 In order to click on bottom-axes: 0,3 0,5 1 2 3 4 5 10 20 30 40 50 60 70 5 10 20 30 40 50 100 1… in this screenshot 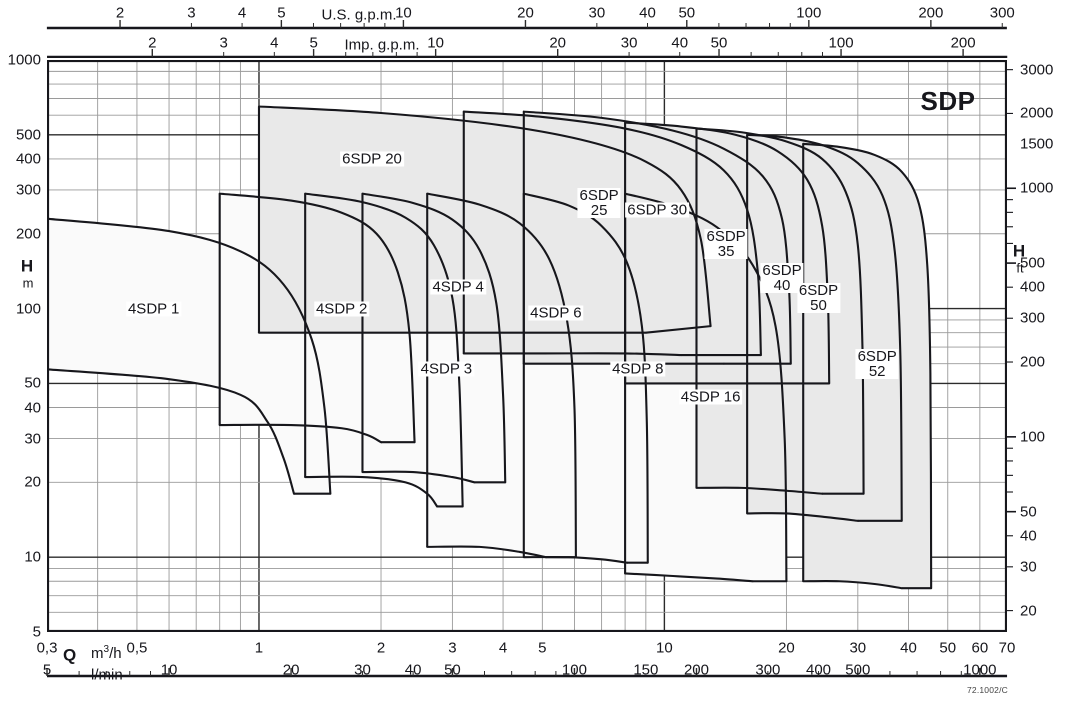, I will do `click(543, 668)`.